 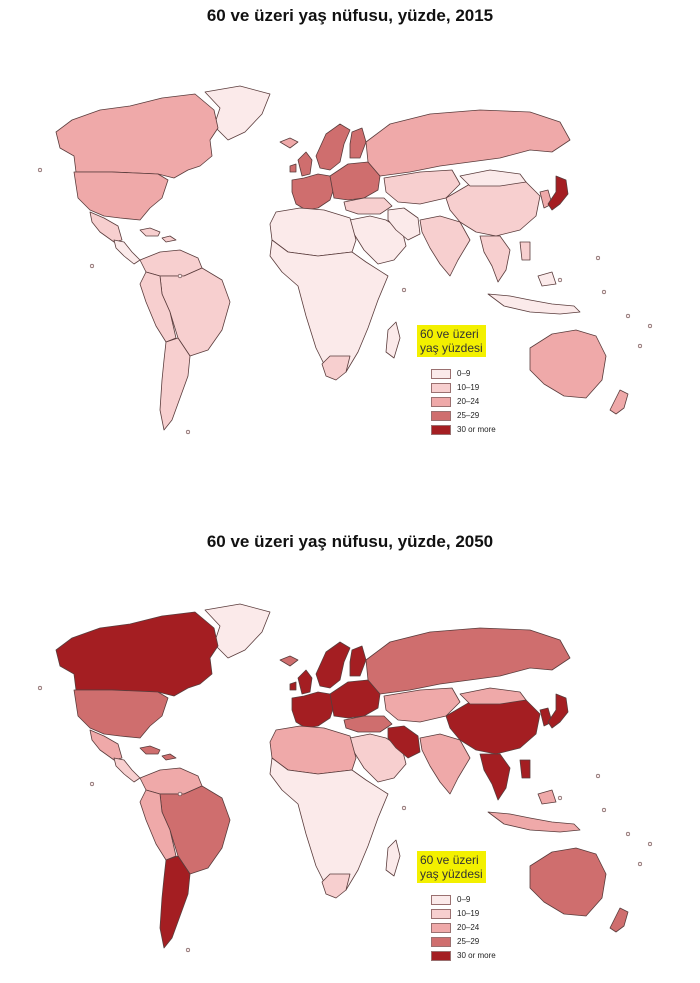 I want to click on legend-item: 20–24, so click(x=463, y=401).